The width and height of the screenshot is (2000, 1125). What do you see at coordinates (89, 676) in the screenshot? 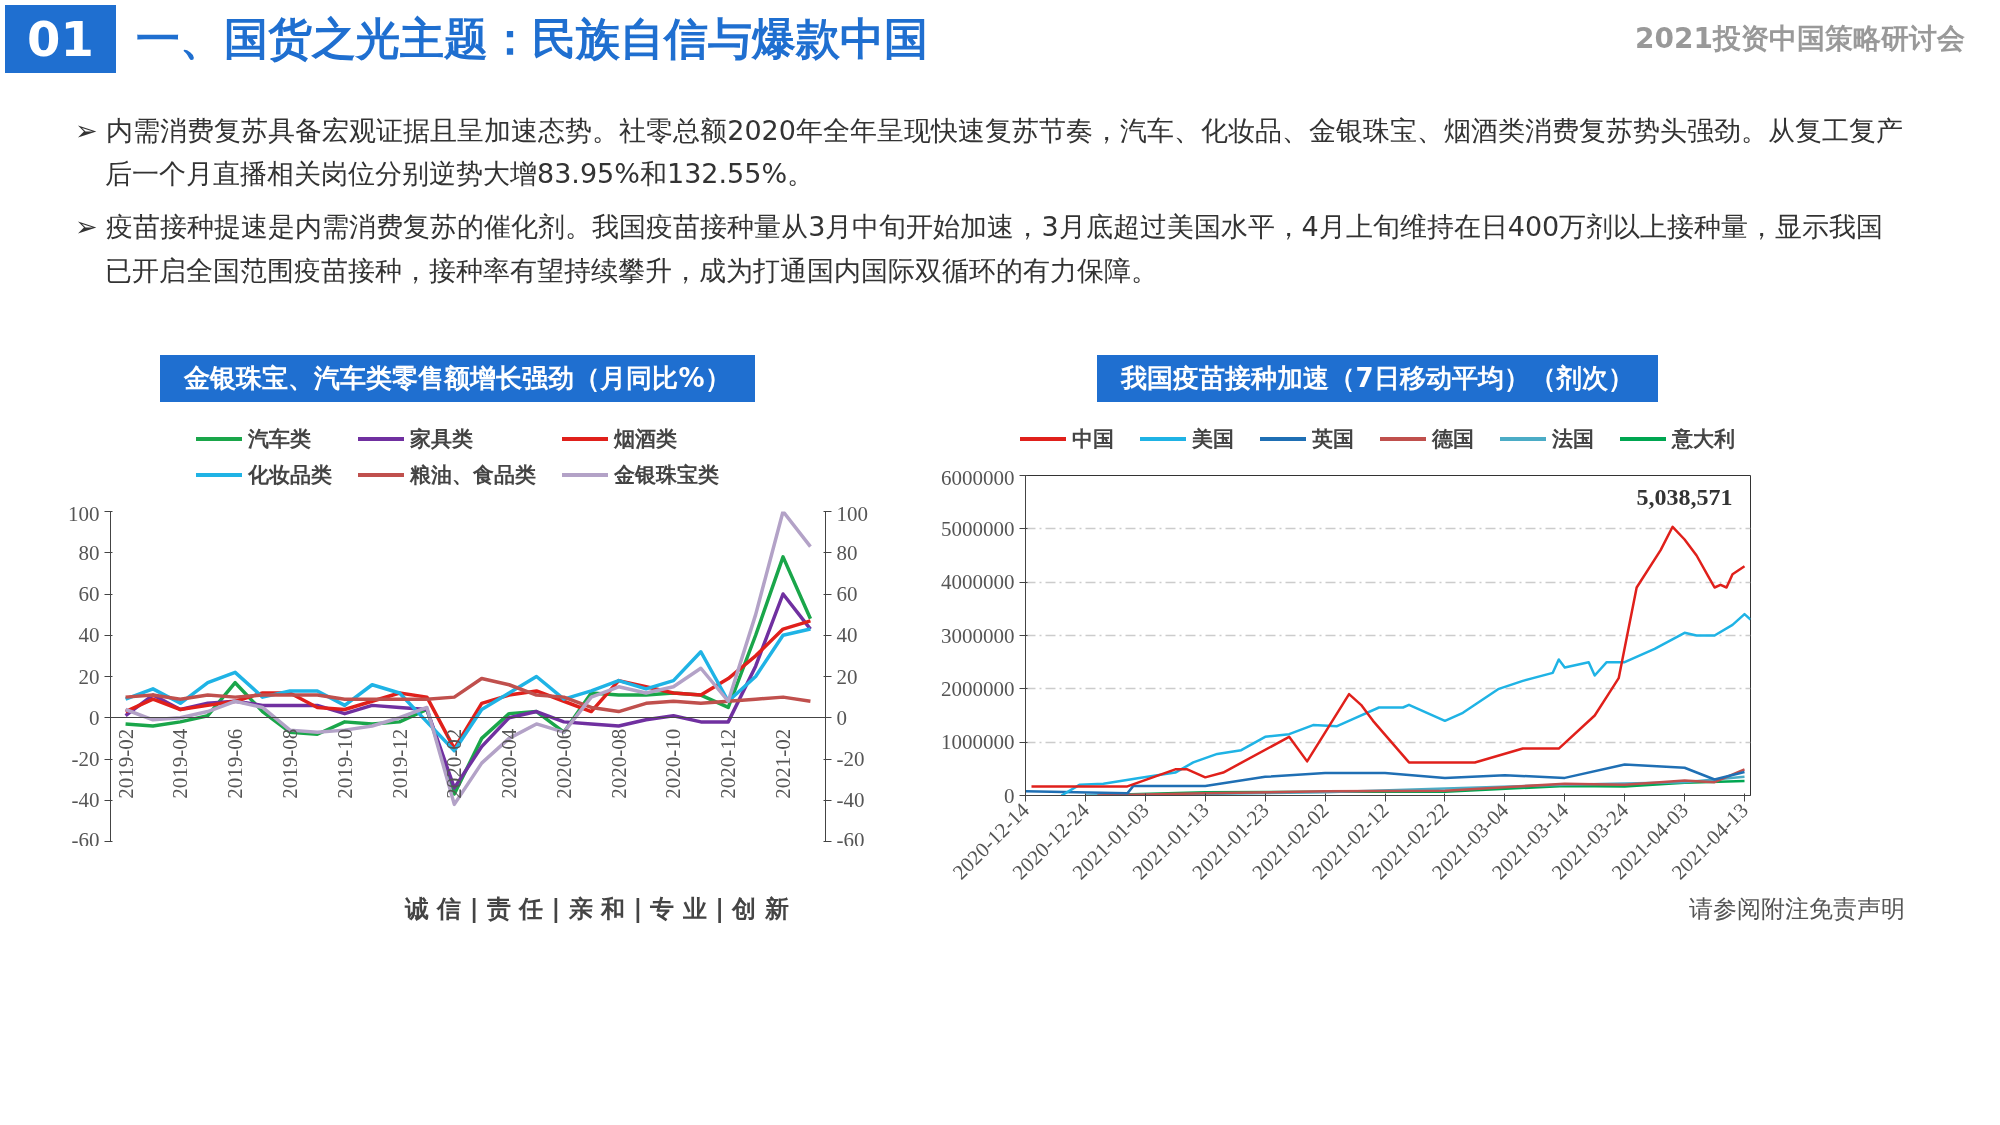
I see `y-tick-label: 20` at bounding box center [89, 676].